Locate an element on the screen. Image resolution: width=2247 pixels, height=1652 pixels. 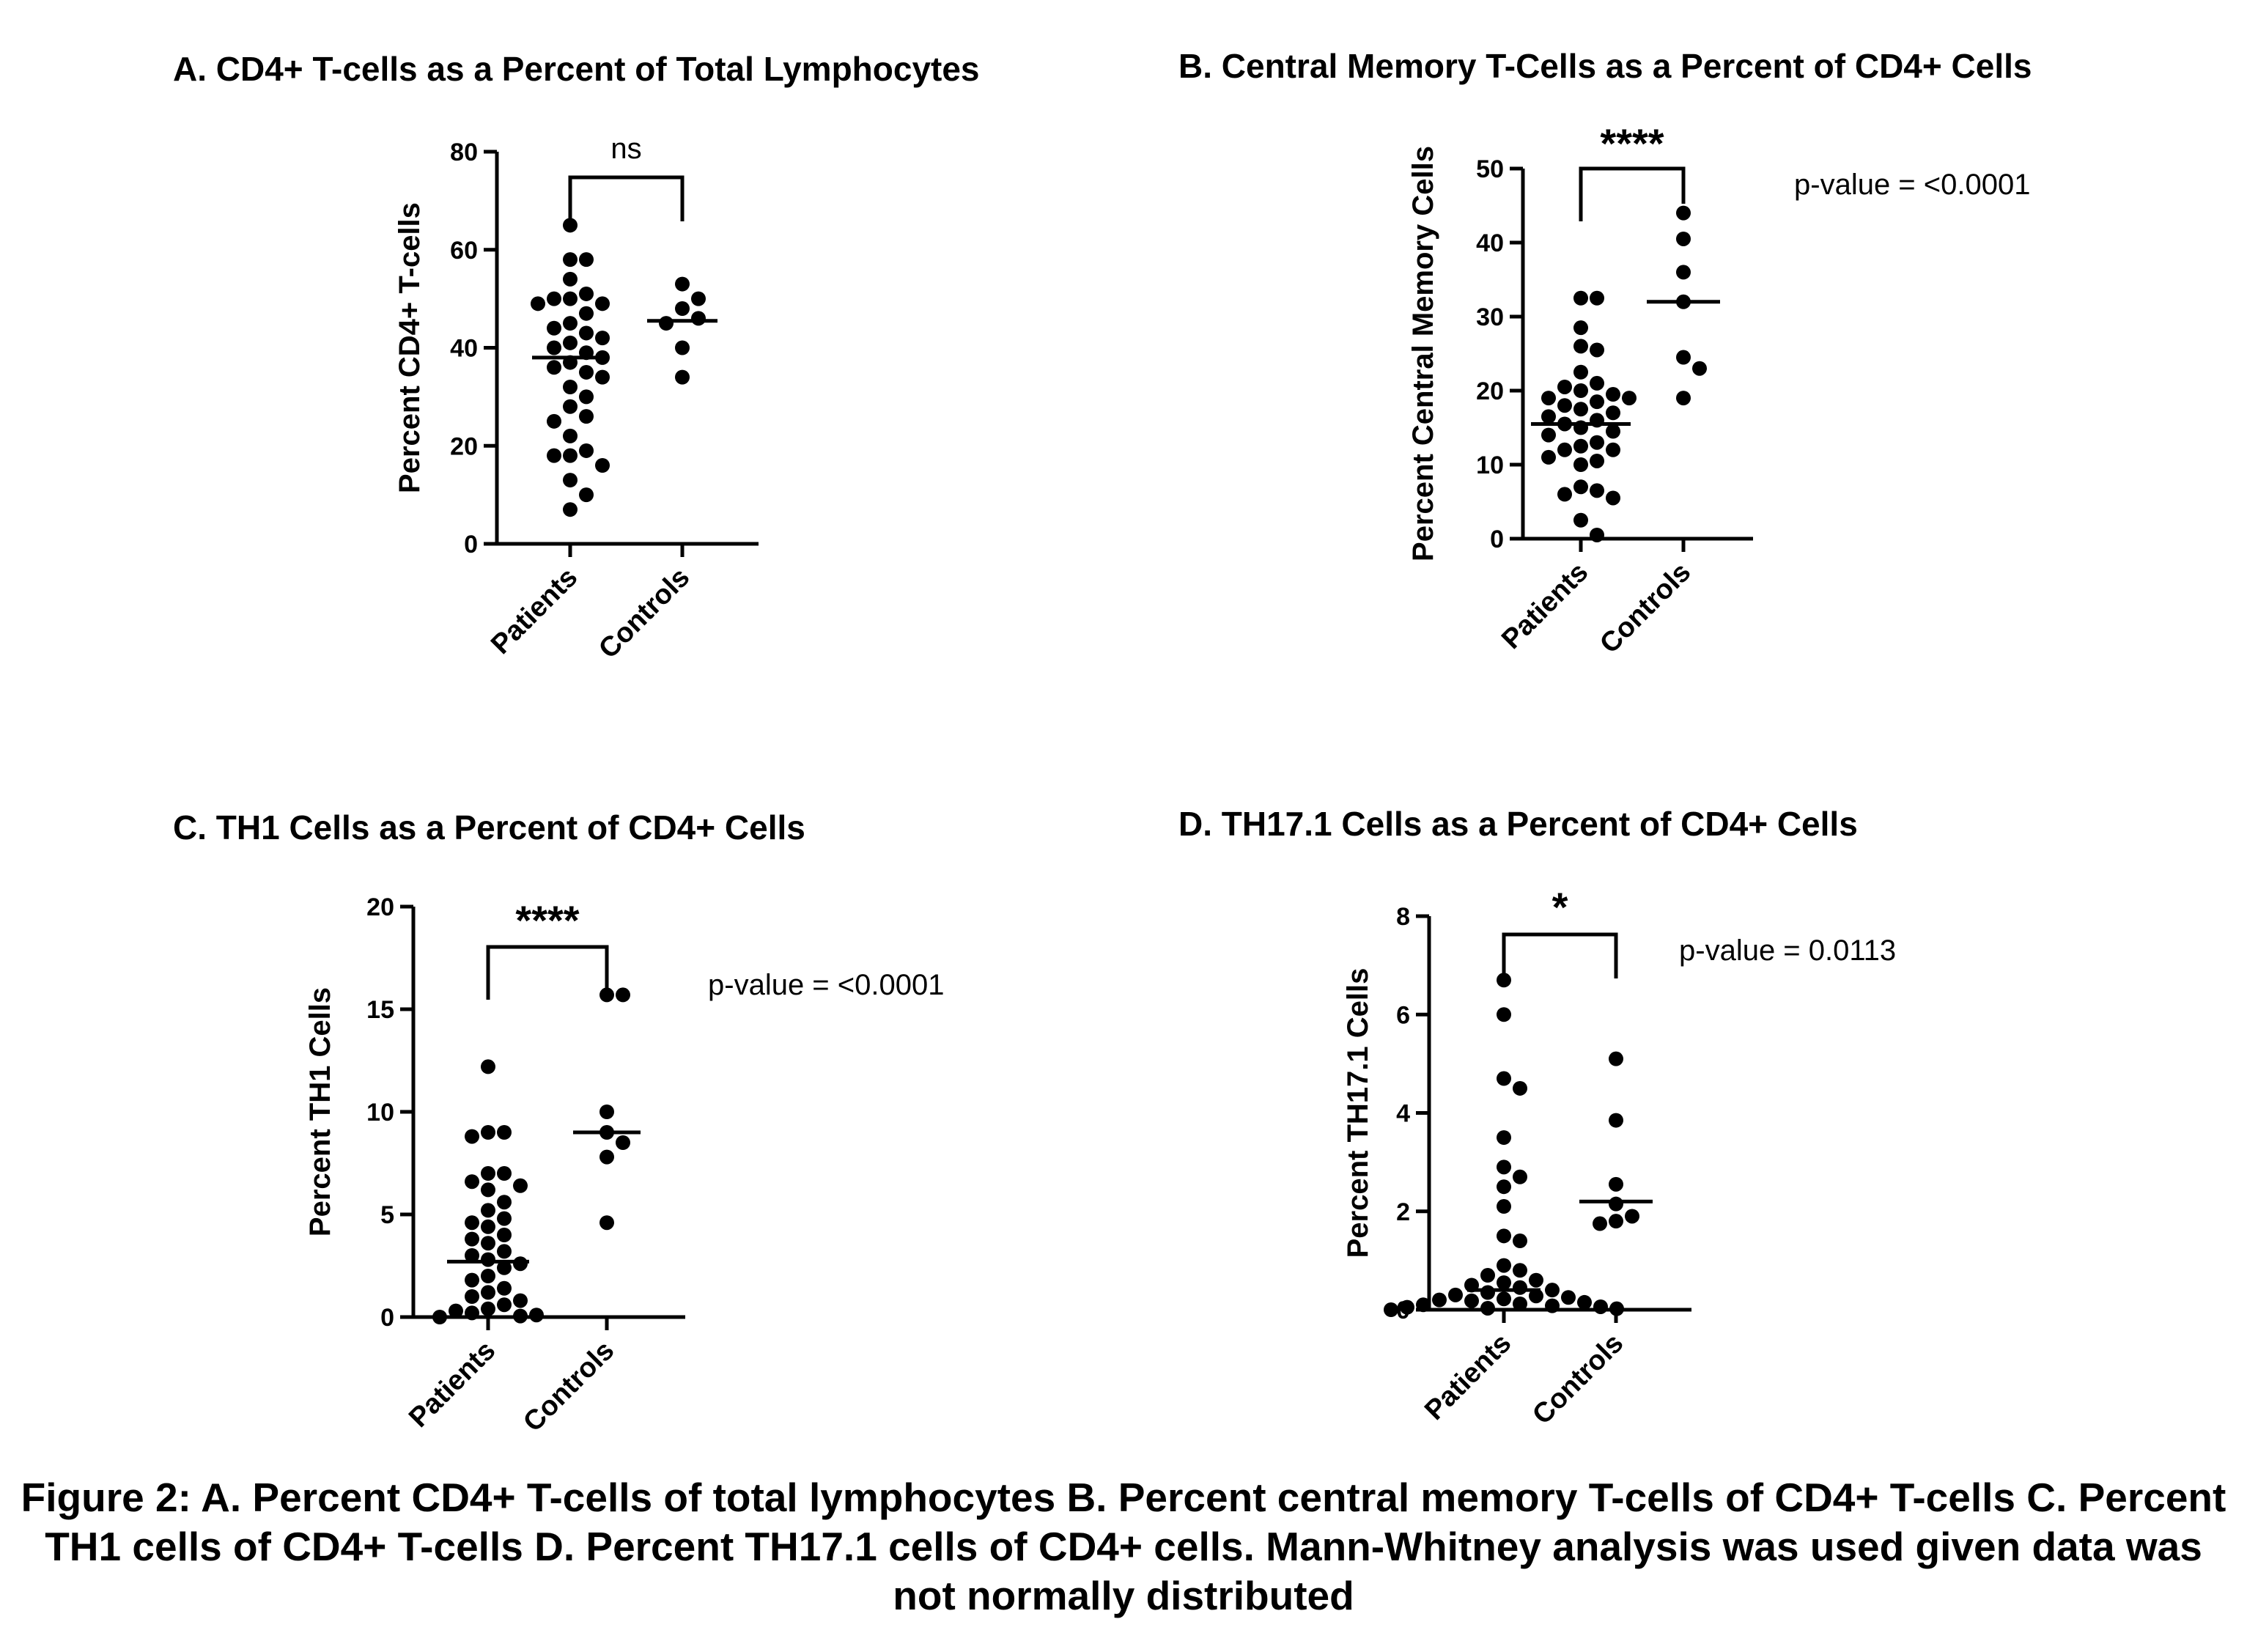
panel-c-y-tick-label: 0 is located at coordinates (387, 1318).